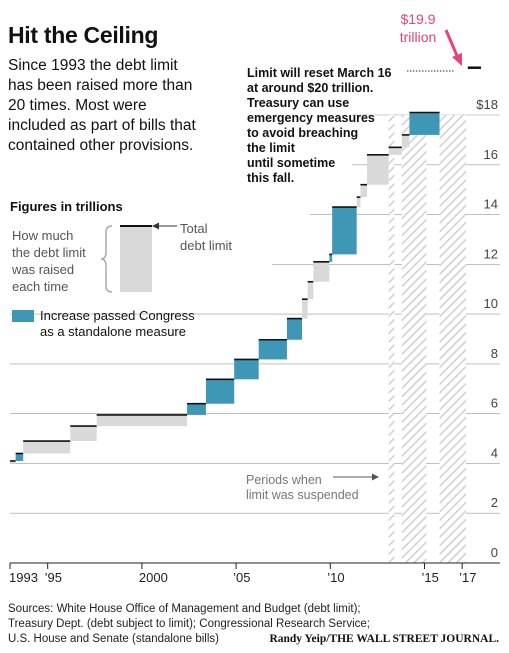 The image size is (509, 653). What do you see at coordinates (83, 35) in the screenshot?
I see `chart-title: Hit the Ceiling` at bounding box center [83, 35].